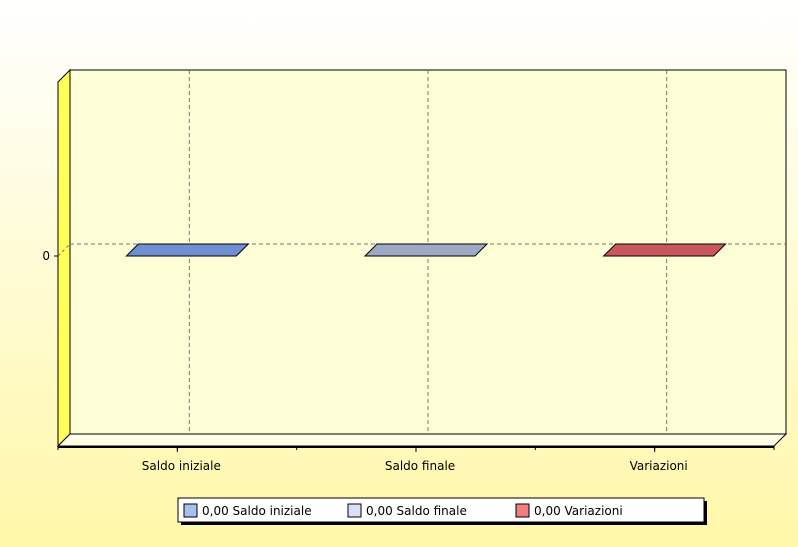 This screenshot has width=798, height=547. I want to click on gridline-side, so click(64, 250).